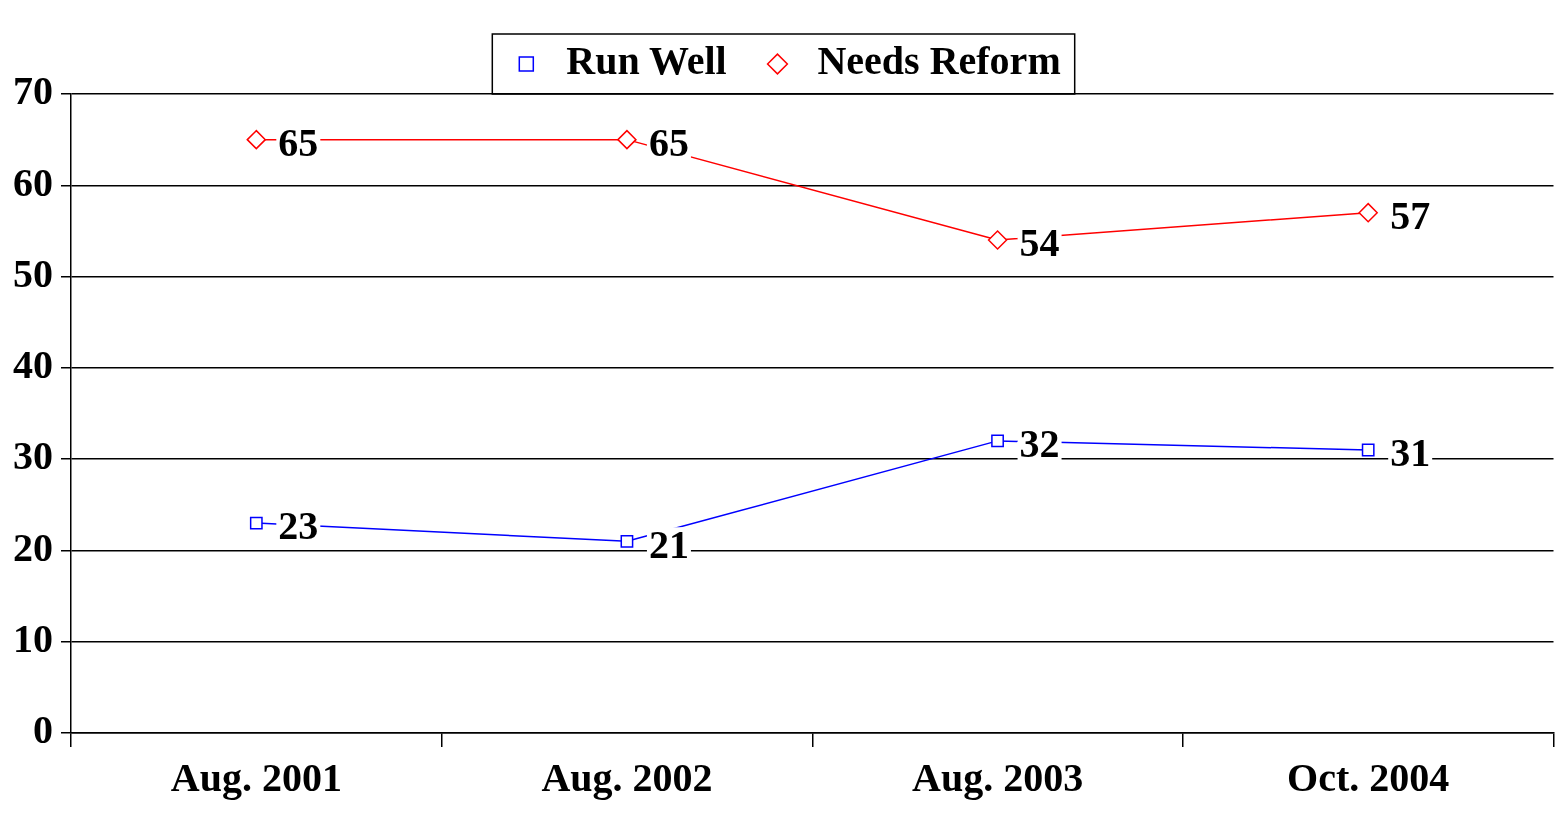 Image resolution: width=1564 pixels, height=815 pixels. What do you see at coordinates (627, 778) in the screenshot?
I see `x-tick-label: Aug. 2002` at bounding box center [627, 778].